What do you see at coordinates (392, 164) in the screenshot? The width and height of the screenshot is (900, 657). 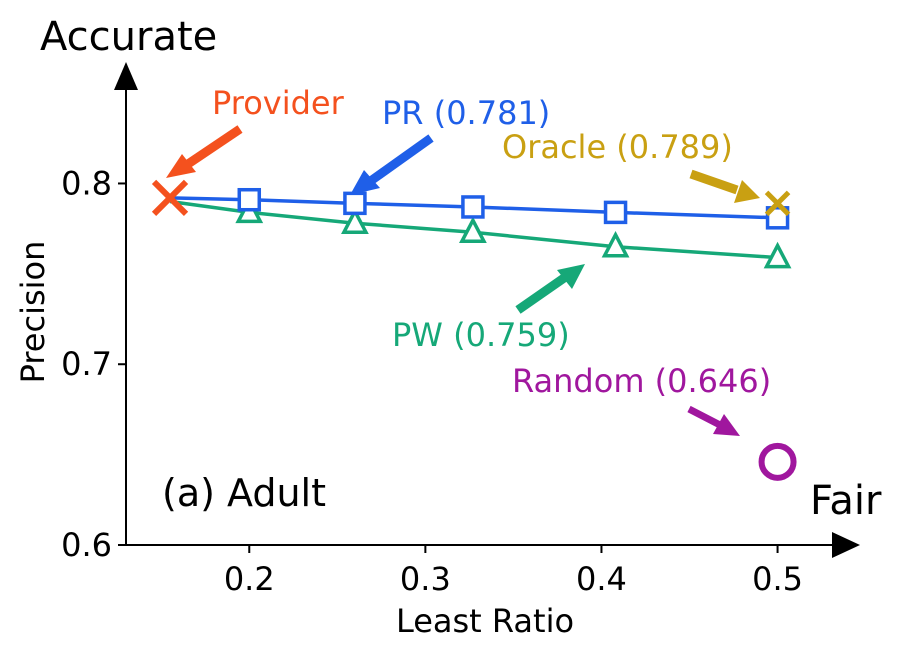 I see `pr-arrow` at bounding box center [392, 164].